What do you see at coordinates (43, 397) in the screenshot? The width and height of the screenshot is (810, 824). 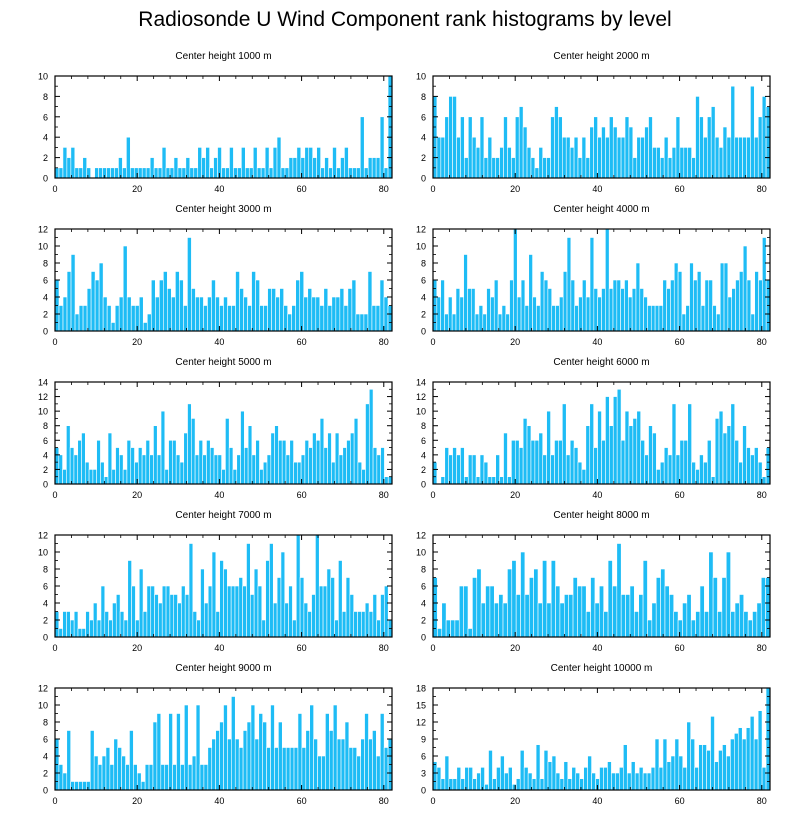 I see `panel-5-ytick-label: 12` at bounding box center [43, 397].